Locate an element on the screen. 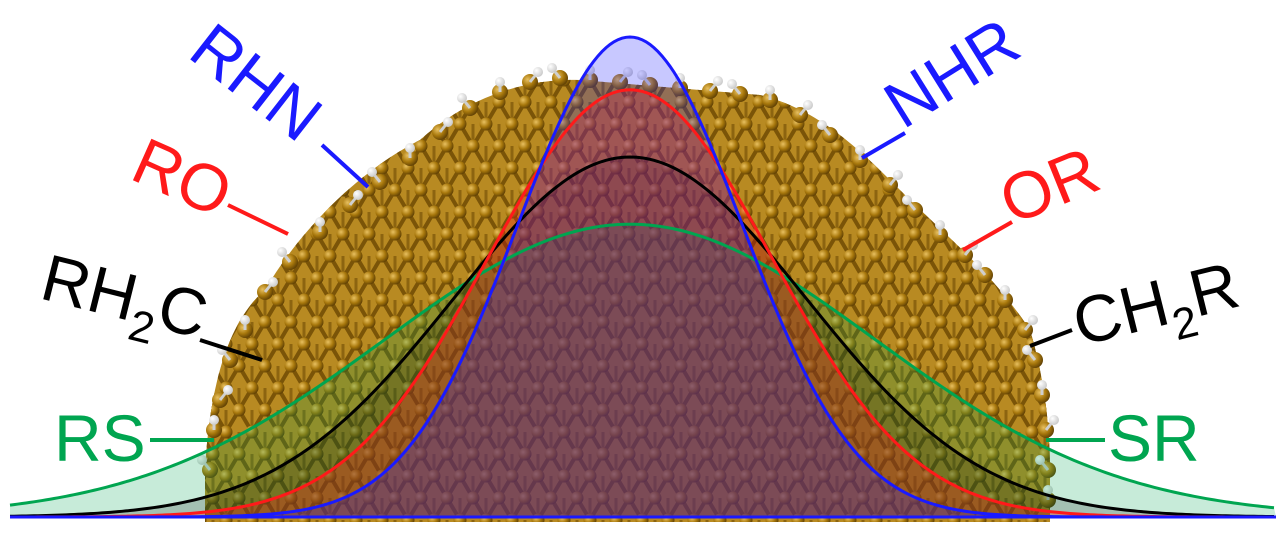 This screenshot has height=541, width=1286. label-rh2c-main: RH is located at coordinates (90, 287).